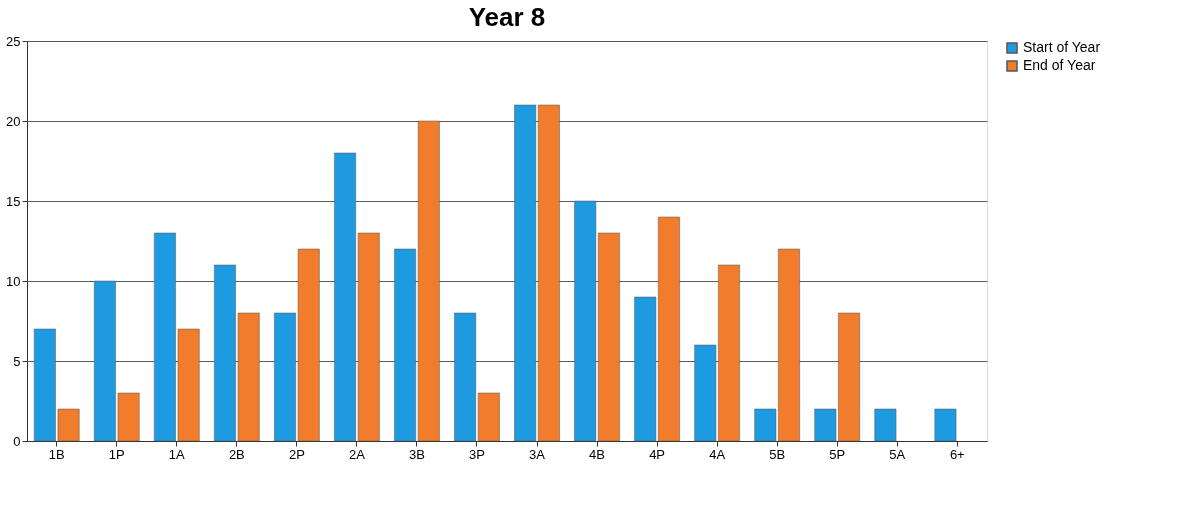 The height and width of the screenshot is (519, 1192). What do you see at coordinates (507, 17) in the screenshot?
I see `chart-title: Year 8` at bounding box center [507, 17].